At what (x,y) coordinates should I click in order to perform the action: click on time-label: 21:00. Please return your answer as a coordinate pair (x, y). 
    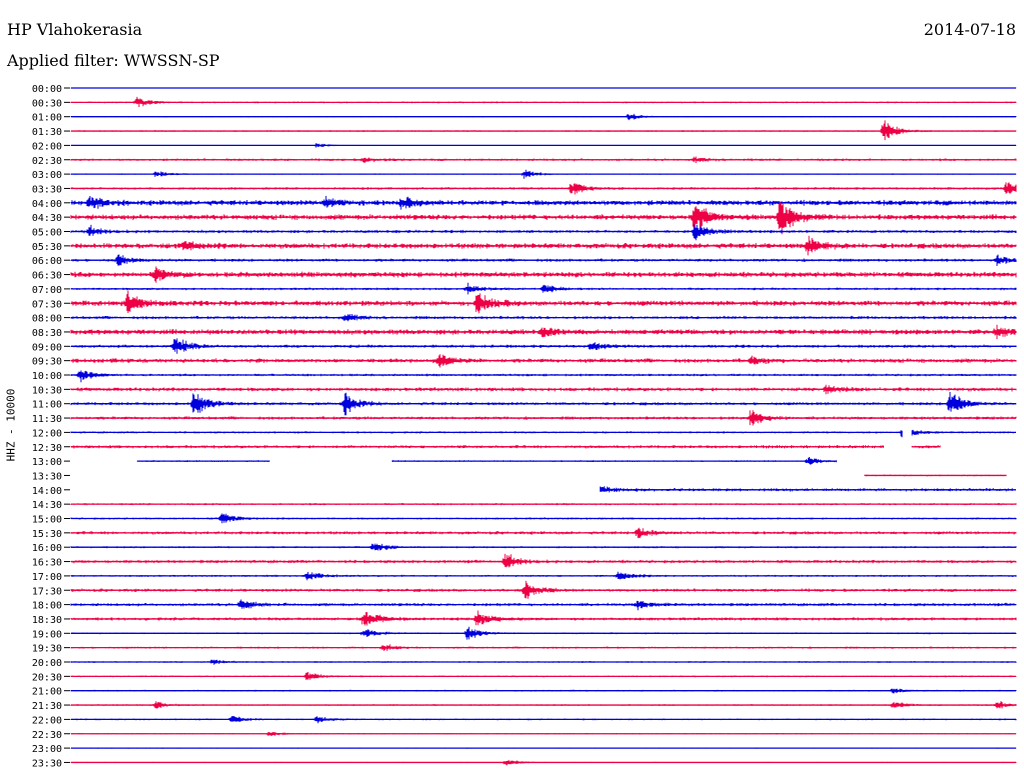
    Looking at the image, I should click on (47, 692).